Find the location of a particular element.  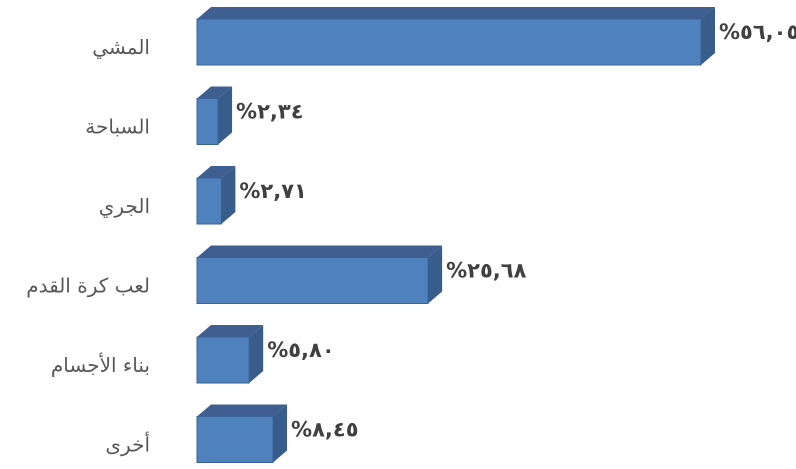

category-label: بناء الأجسام is located at coordinates (100, 365).